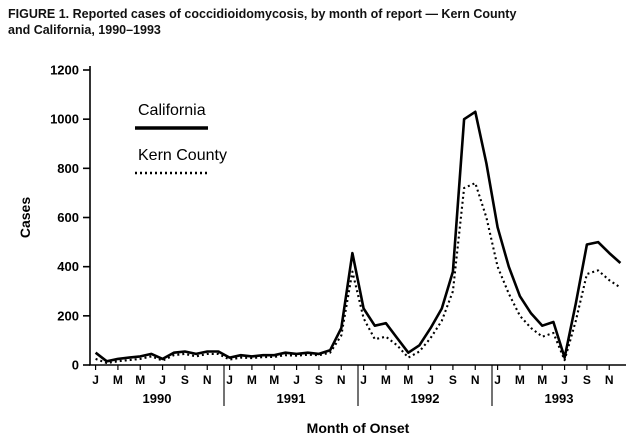 The image size is (642, 444). I want to click on y-tick-label: 1000, so click(64, 119).